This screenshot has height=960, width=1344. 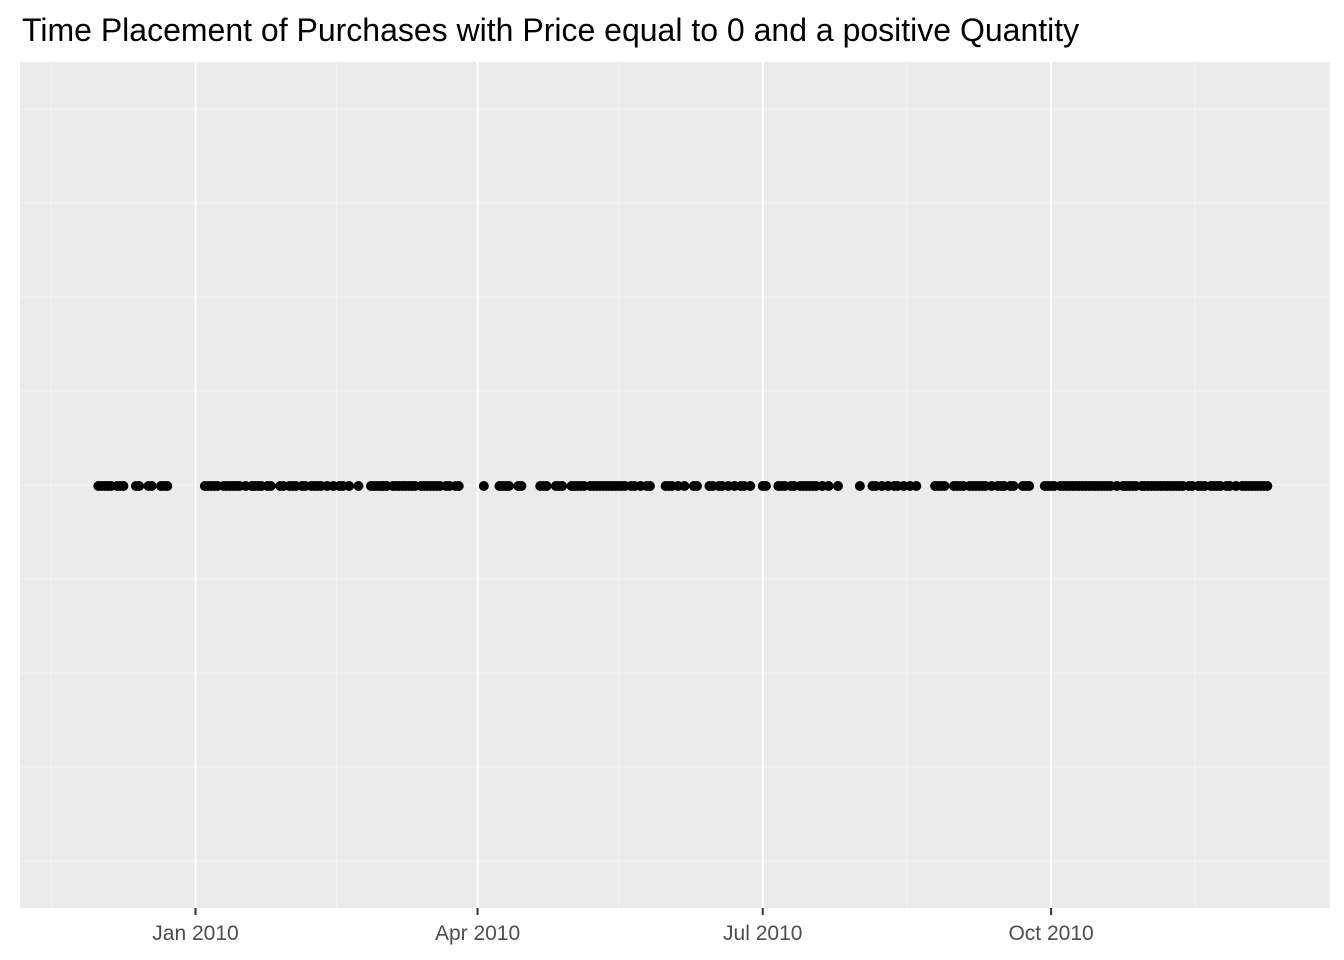 What do you see at coordinates (195, 933) in the screenshot?
I see `x-tick-label: Jan 2010` at bounding box center [195, 933].